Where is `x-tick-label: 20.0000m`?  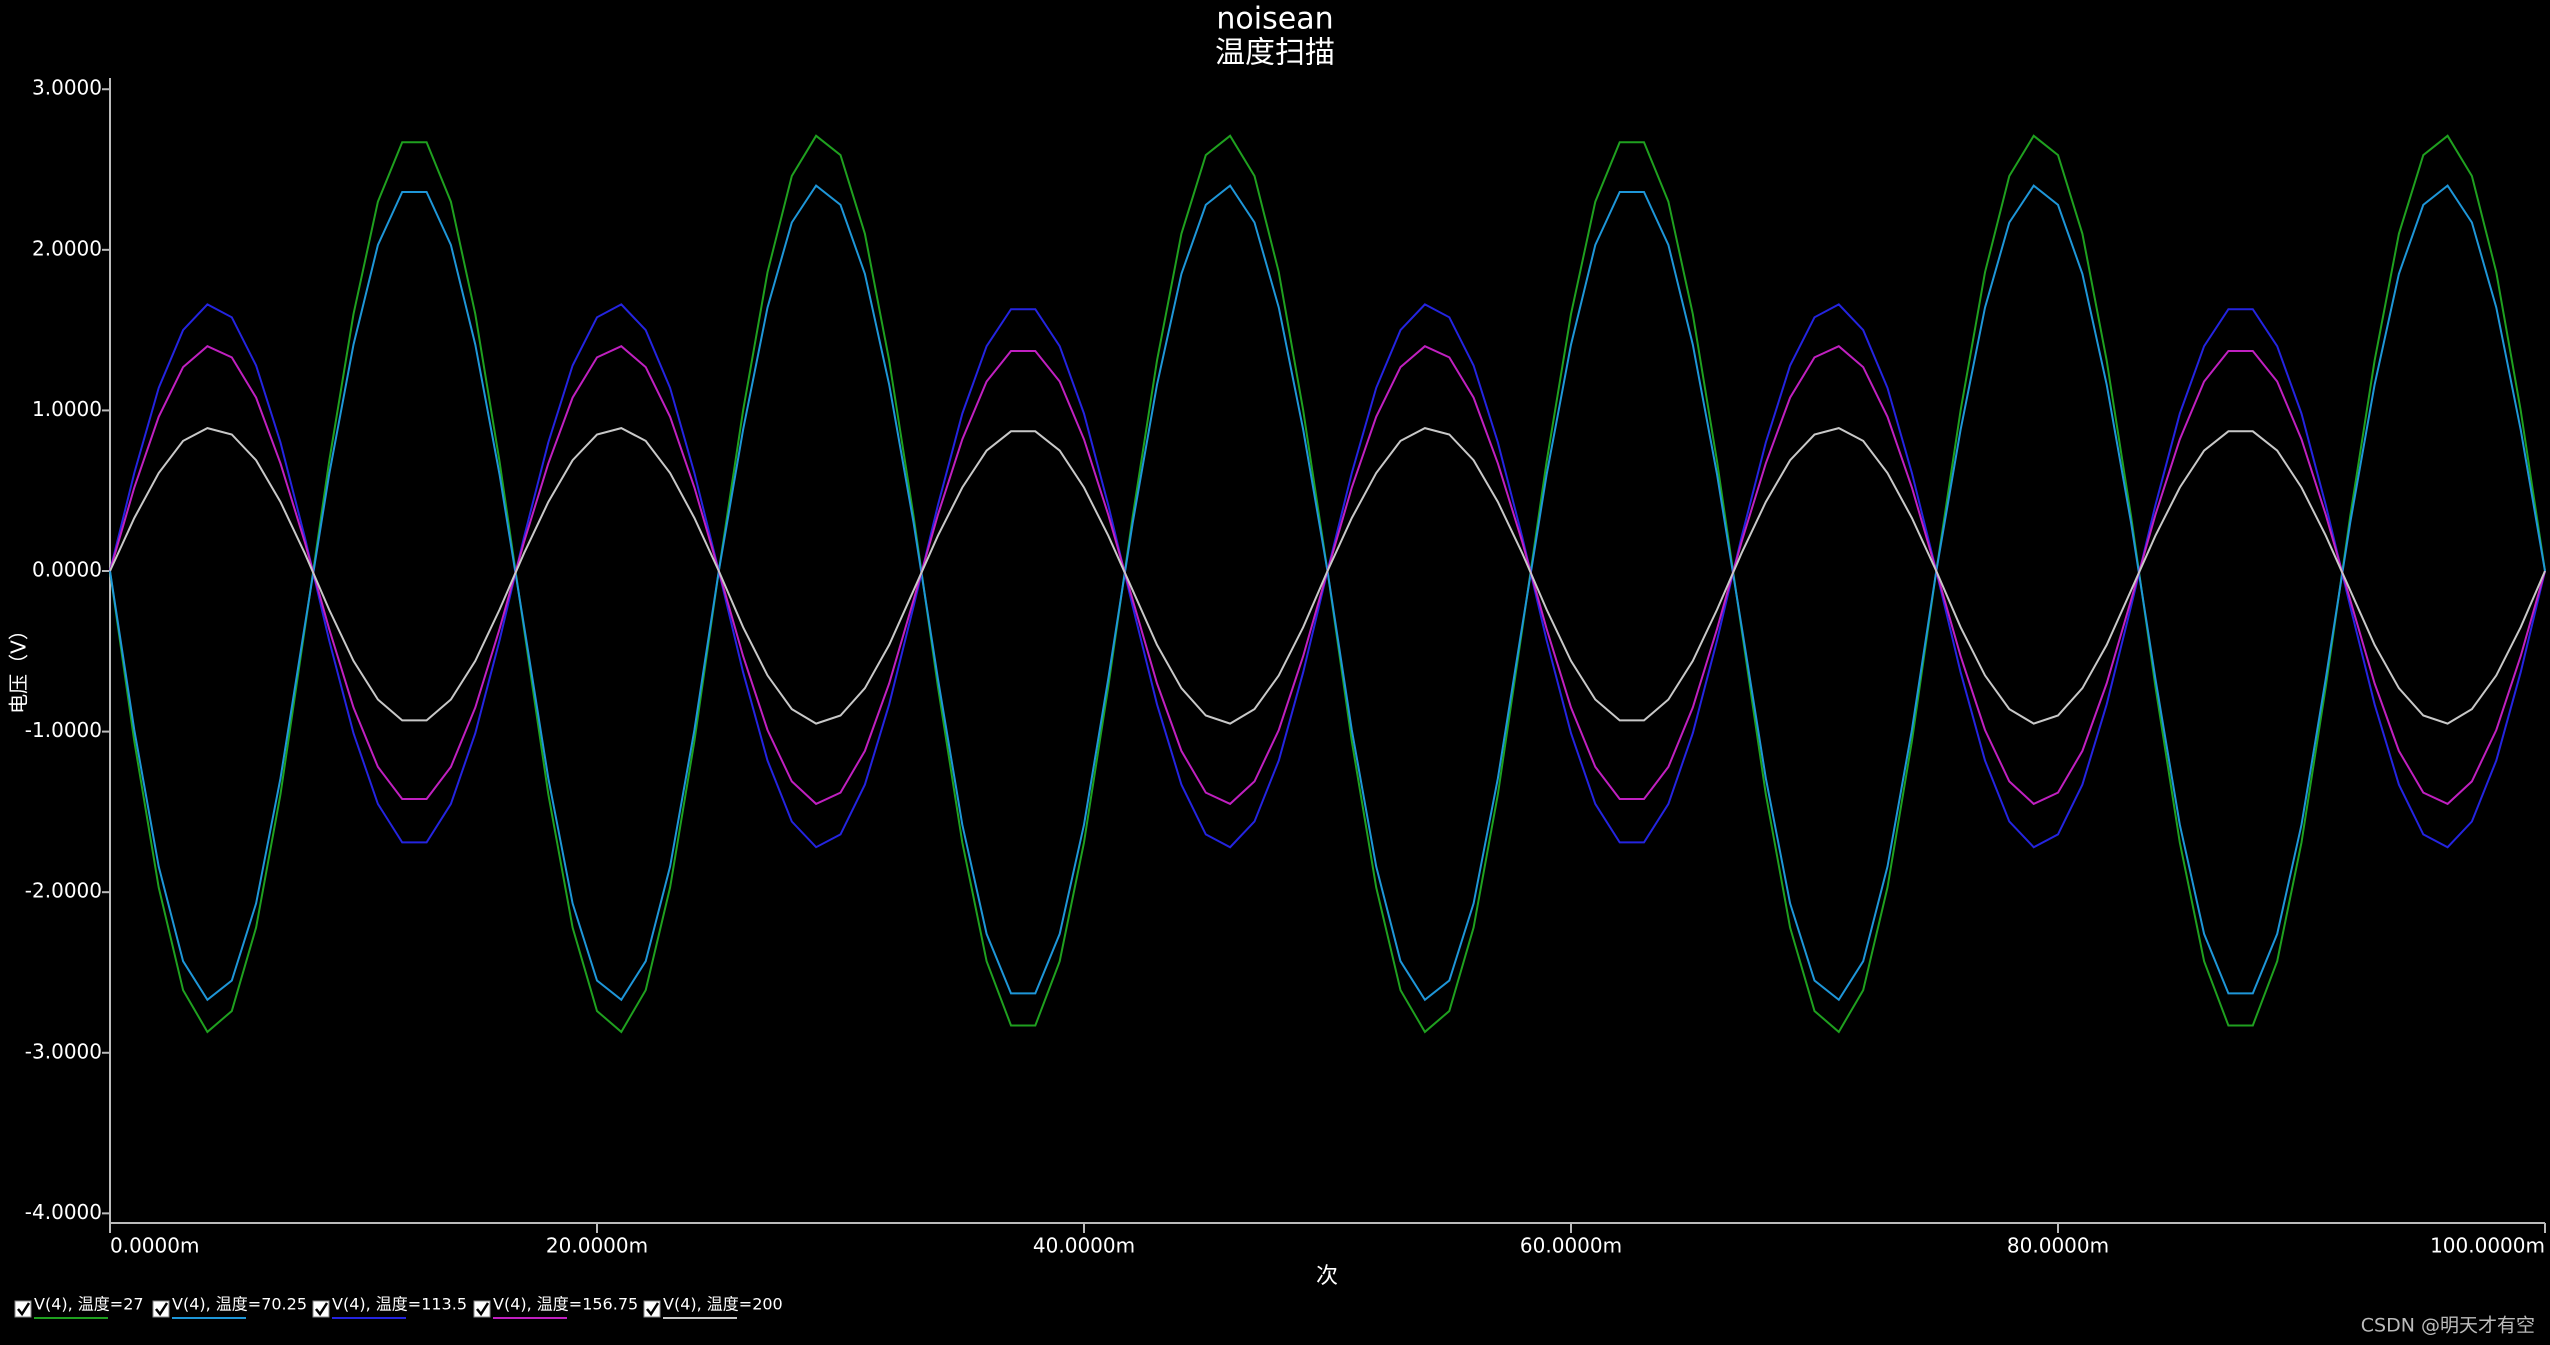 x-tick-label: 20.0000m is located at coordinates (597, 1246).